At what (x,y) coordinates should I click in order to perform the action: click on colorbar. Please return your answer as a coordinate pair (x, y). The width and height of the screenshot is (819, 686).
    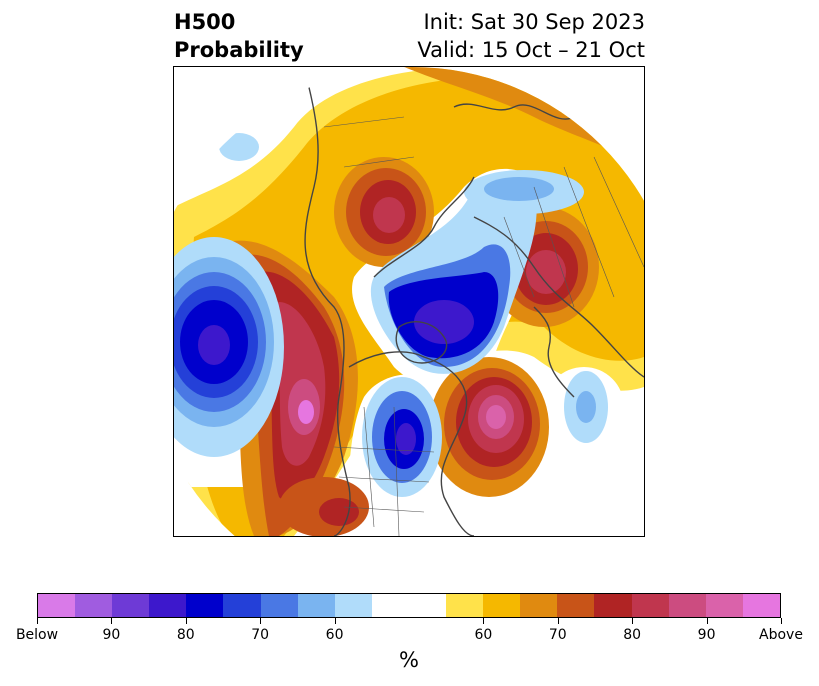
    Looking at the image, I should click on (409, 605).